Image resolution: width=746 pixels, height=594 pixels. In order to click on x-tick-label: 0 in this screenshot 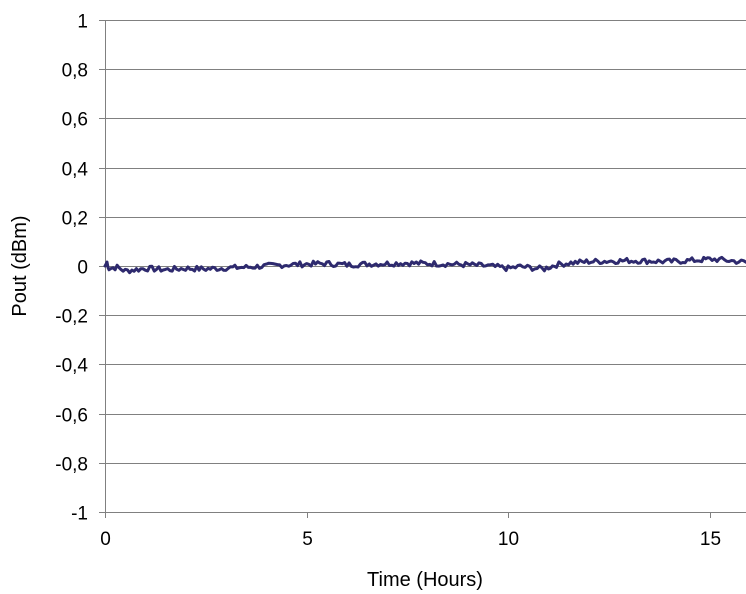, I will do `click(105, 539)`.